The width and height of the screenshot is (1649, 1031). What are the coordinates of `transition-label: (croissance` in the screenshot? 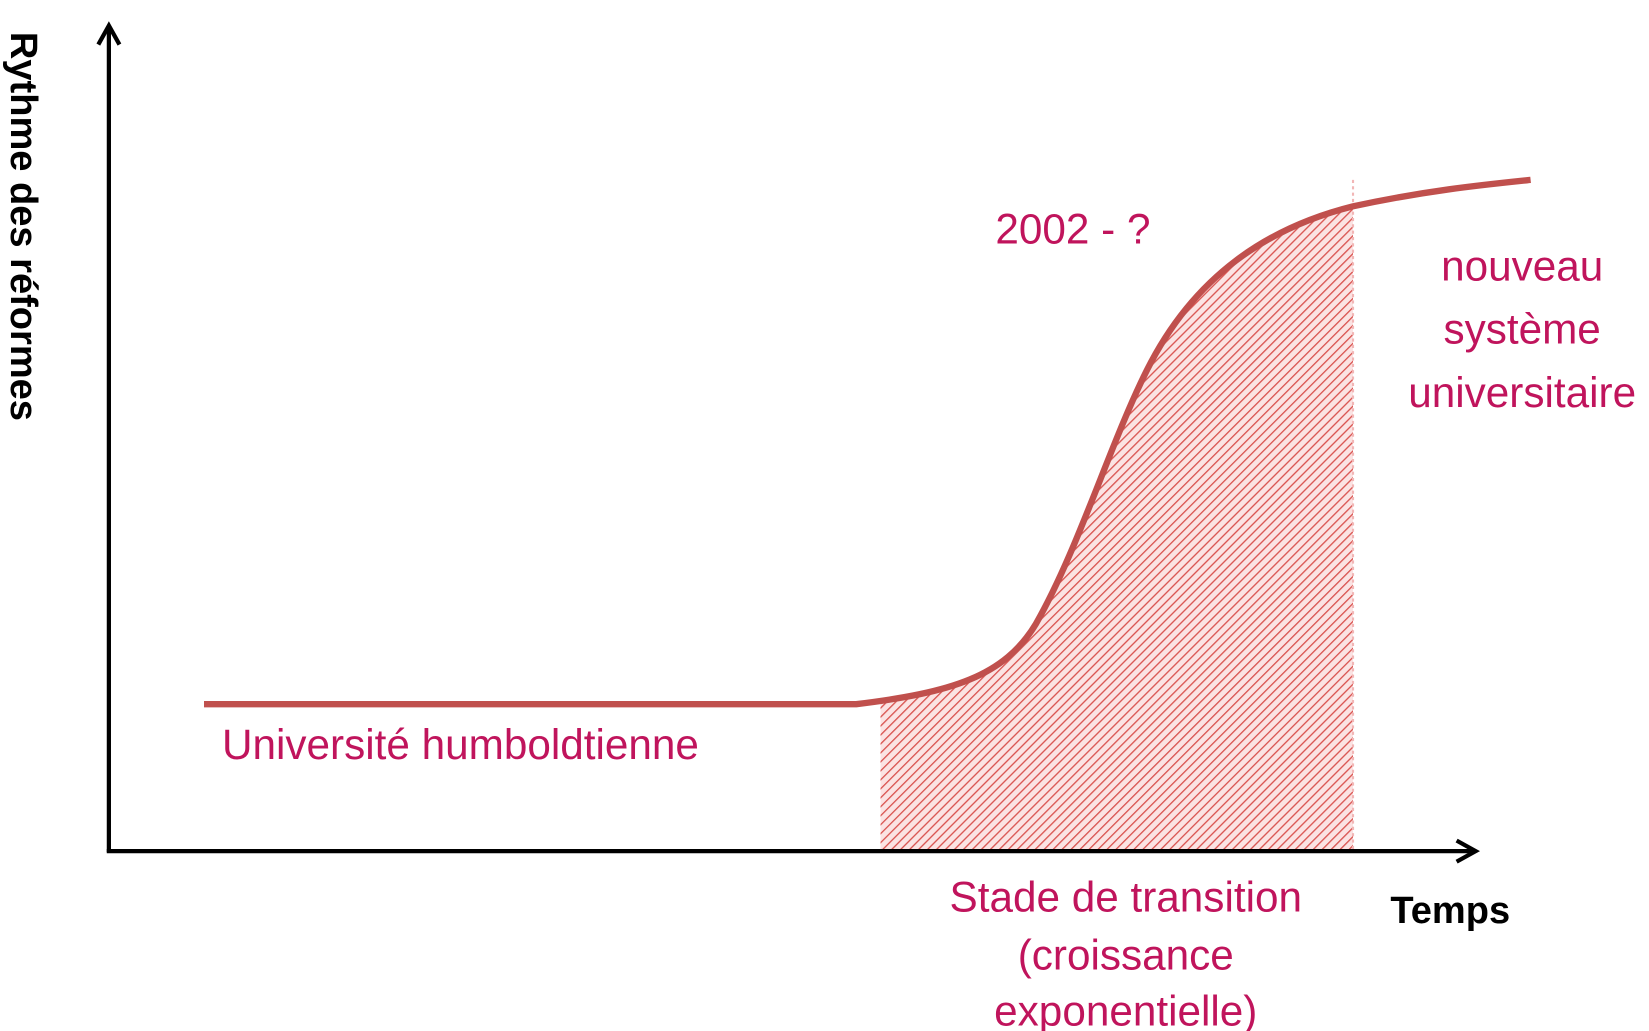 It's located at (1126, 955).